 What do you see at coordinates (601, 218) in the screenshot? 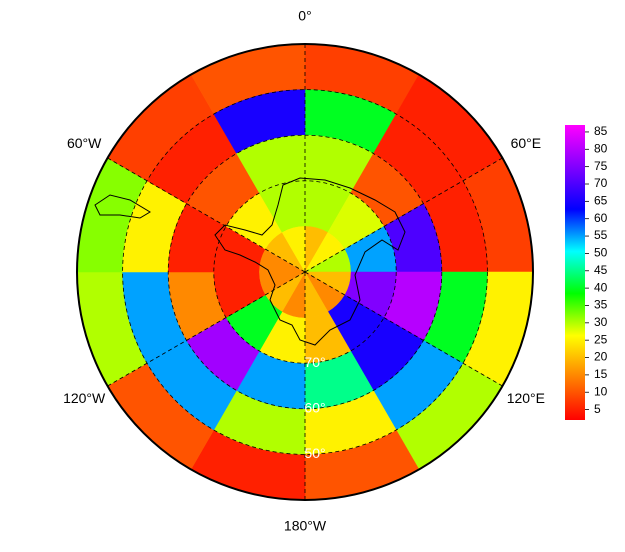
I see `colorbar-tick-label: 60` at bounding box center [601, 218].